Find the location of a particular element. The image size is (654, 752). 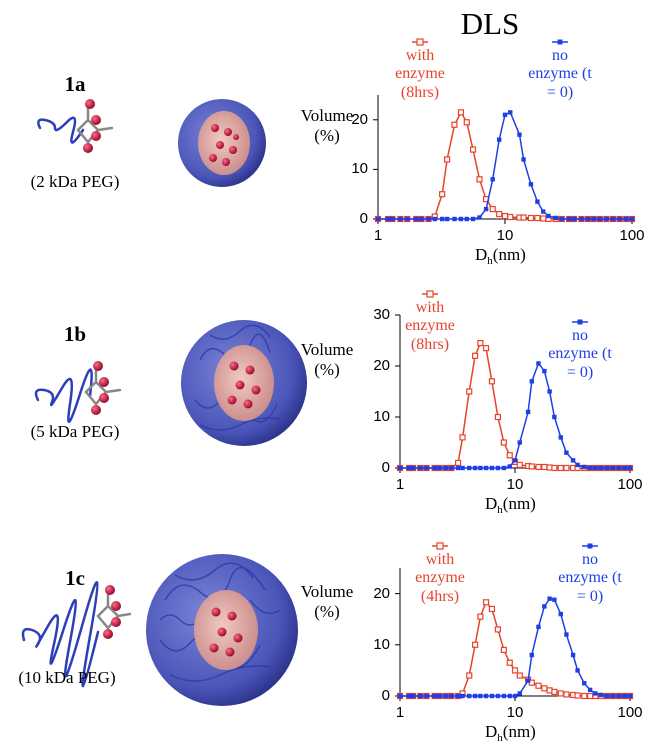

y-axis-label: Volume (%) is located at coordinates (327, 359).